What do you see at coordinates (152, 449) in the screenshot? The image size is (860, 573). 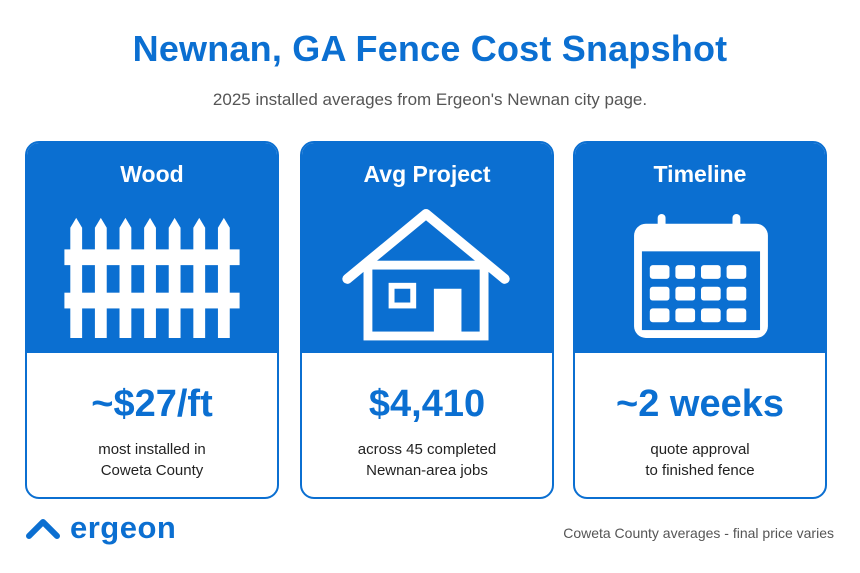 I see `card-desc-line: most installed in` at bounding box center [152, 449].